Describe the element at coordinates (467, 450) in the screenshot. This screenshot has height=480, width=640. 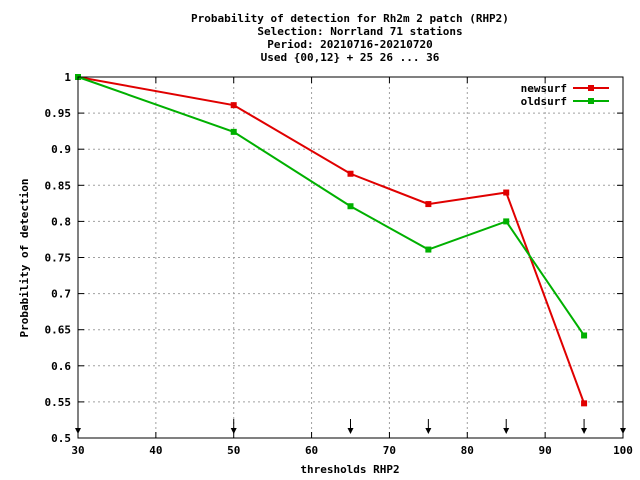
I see `x-tick-label: 80` at that location.